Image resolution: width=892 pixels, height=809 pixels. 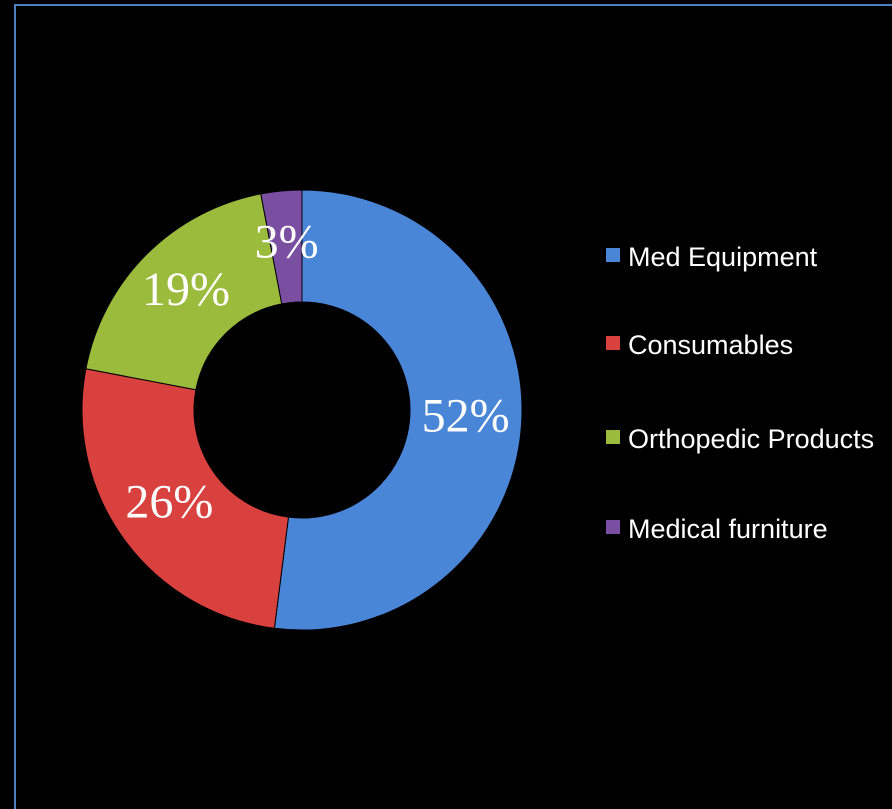 I want to click on data-label: 26%, so click(x=169, y=501).